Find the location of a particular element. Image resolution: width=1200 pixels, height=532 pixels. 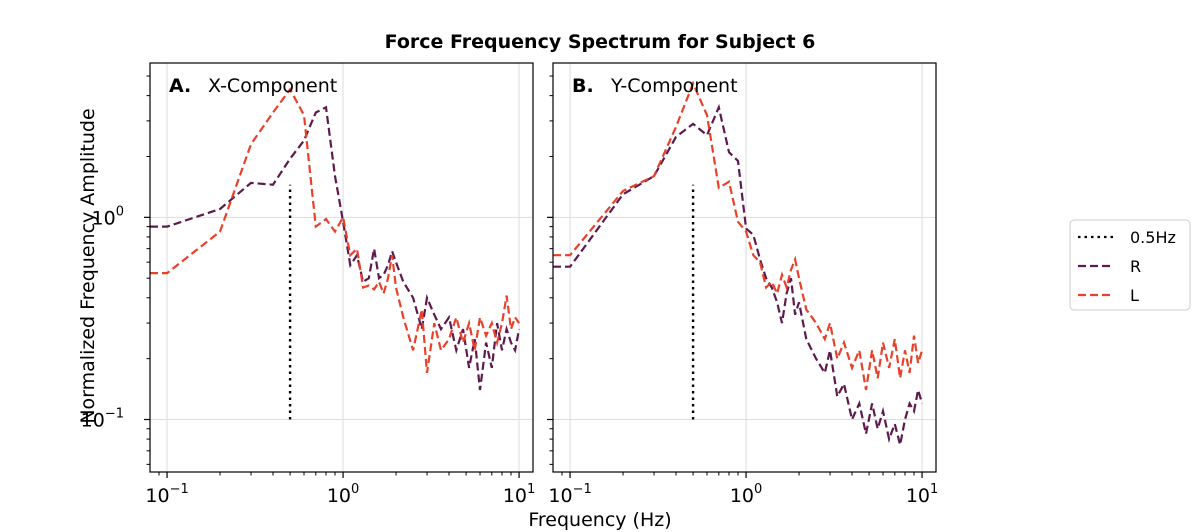

legend-box is located at coordinates (1130, 265).